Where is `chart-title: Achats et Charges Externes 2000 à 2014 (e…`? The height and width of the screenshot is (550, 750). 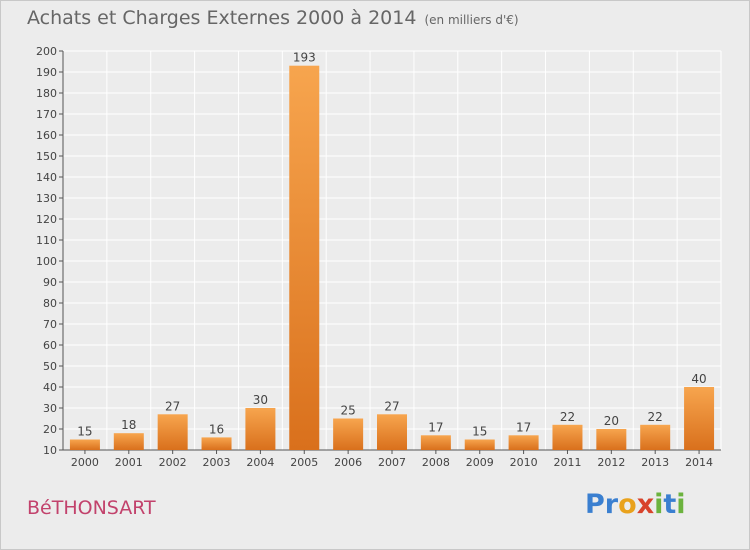
chart-title: Achats et Charges Externes 2000 à 2014 (e… is located at coordinates (273, 18).